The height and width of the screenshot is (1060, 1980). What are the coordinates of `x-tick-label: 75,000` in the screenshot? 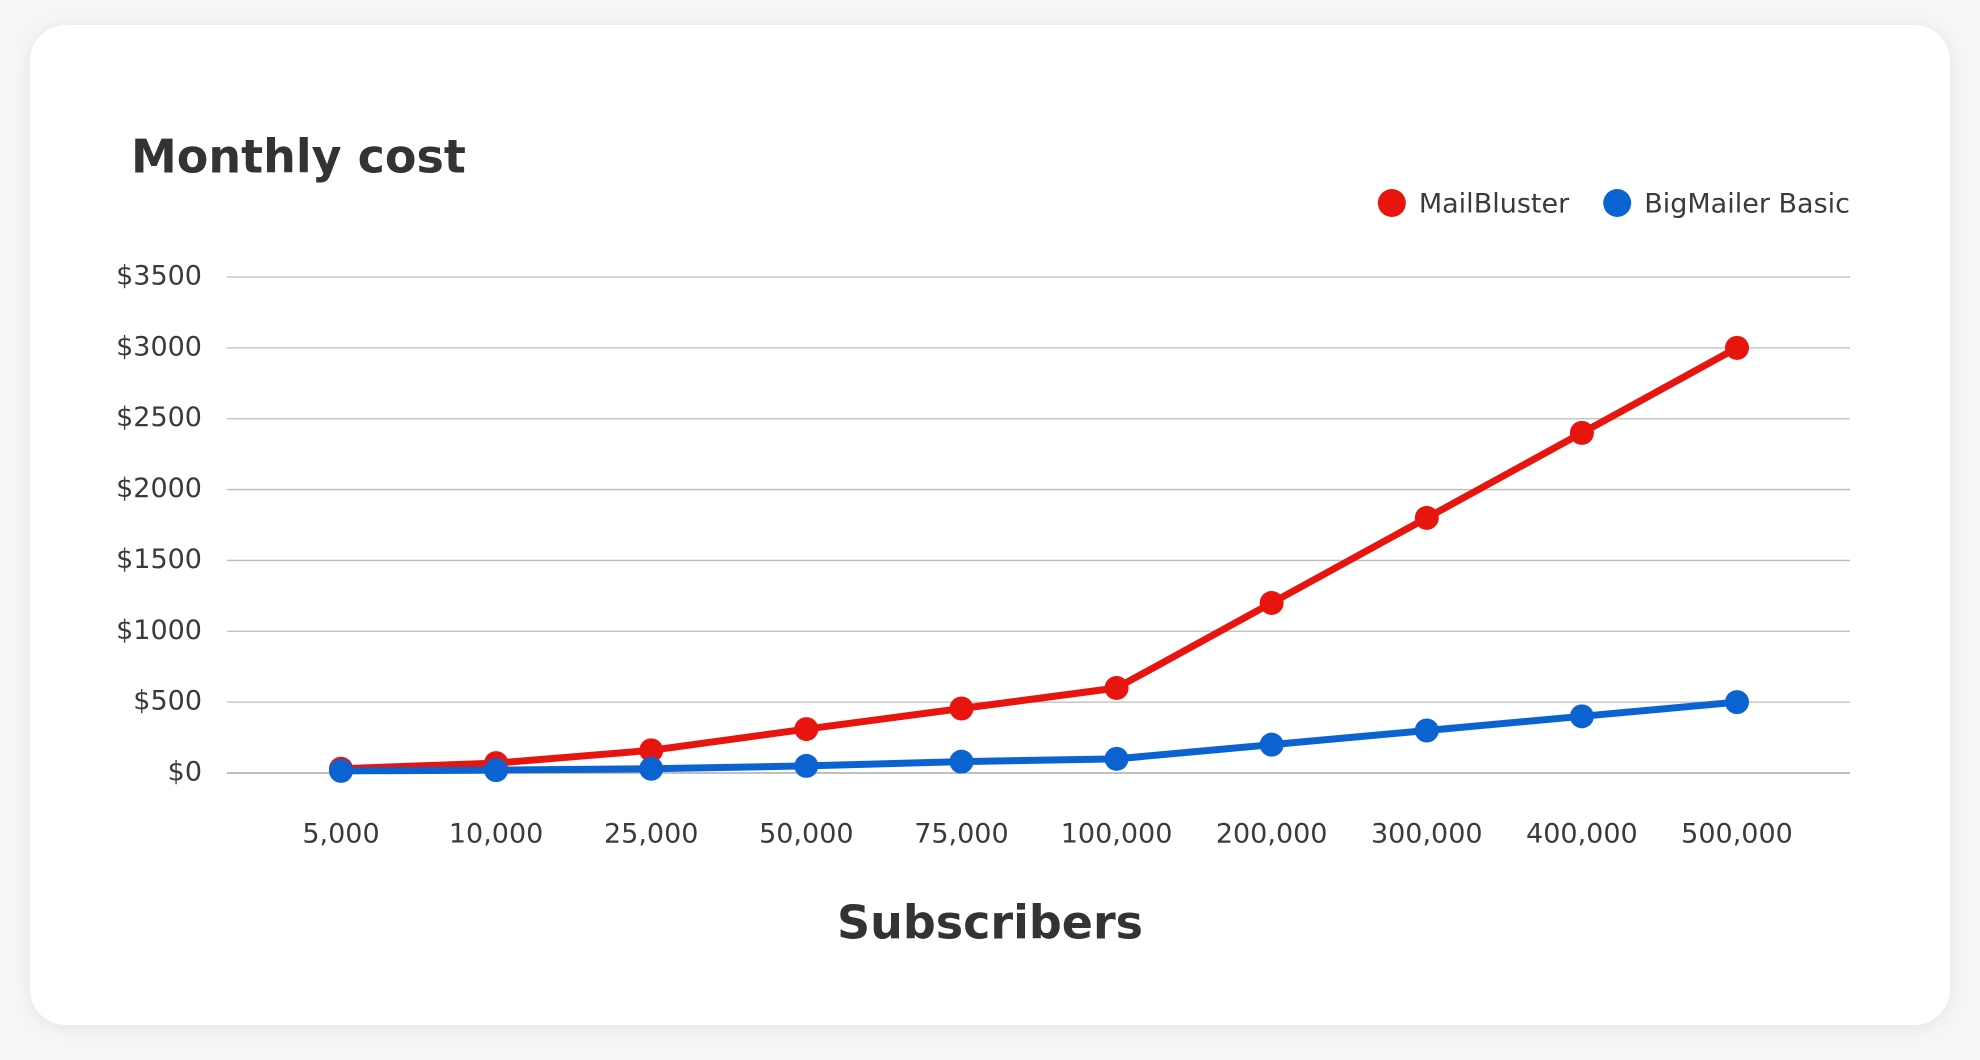 It's located at (961, 834).